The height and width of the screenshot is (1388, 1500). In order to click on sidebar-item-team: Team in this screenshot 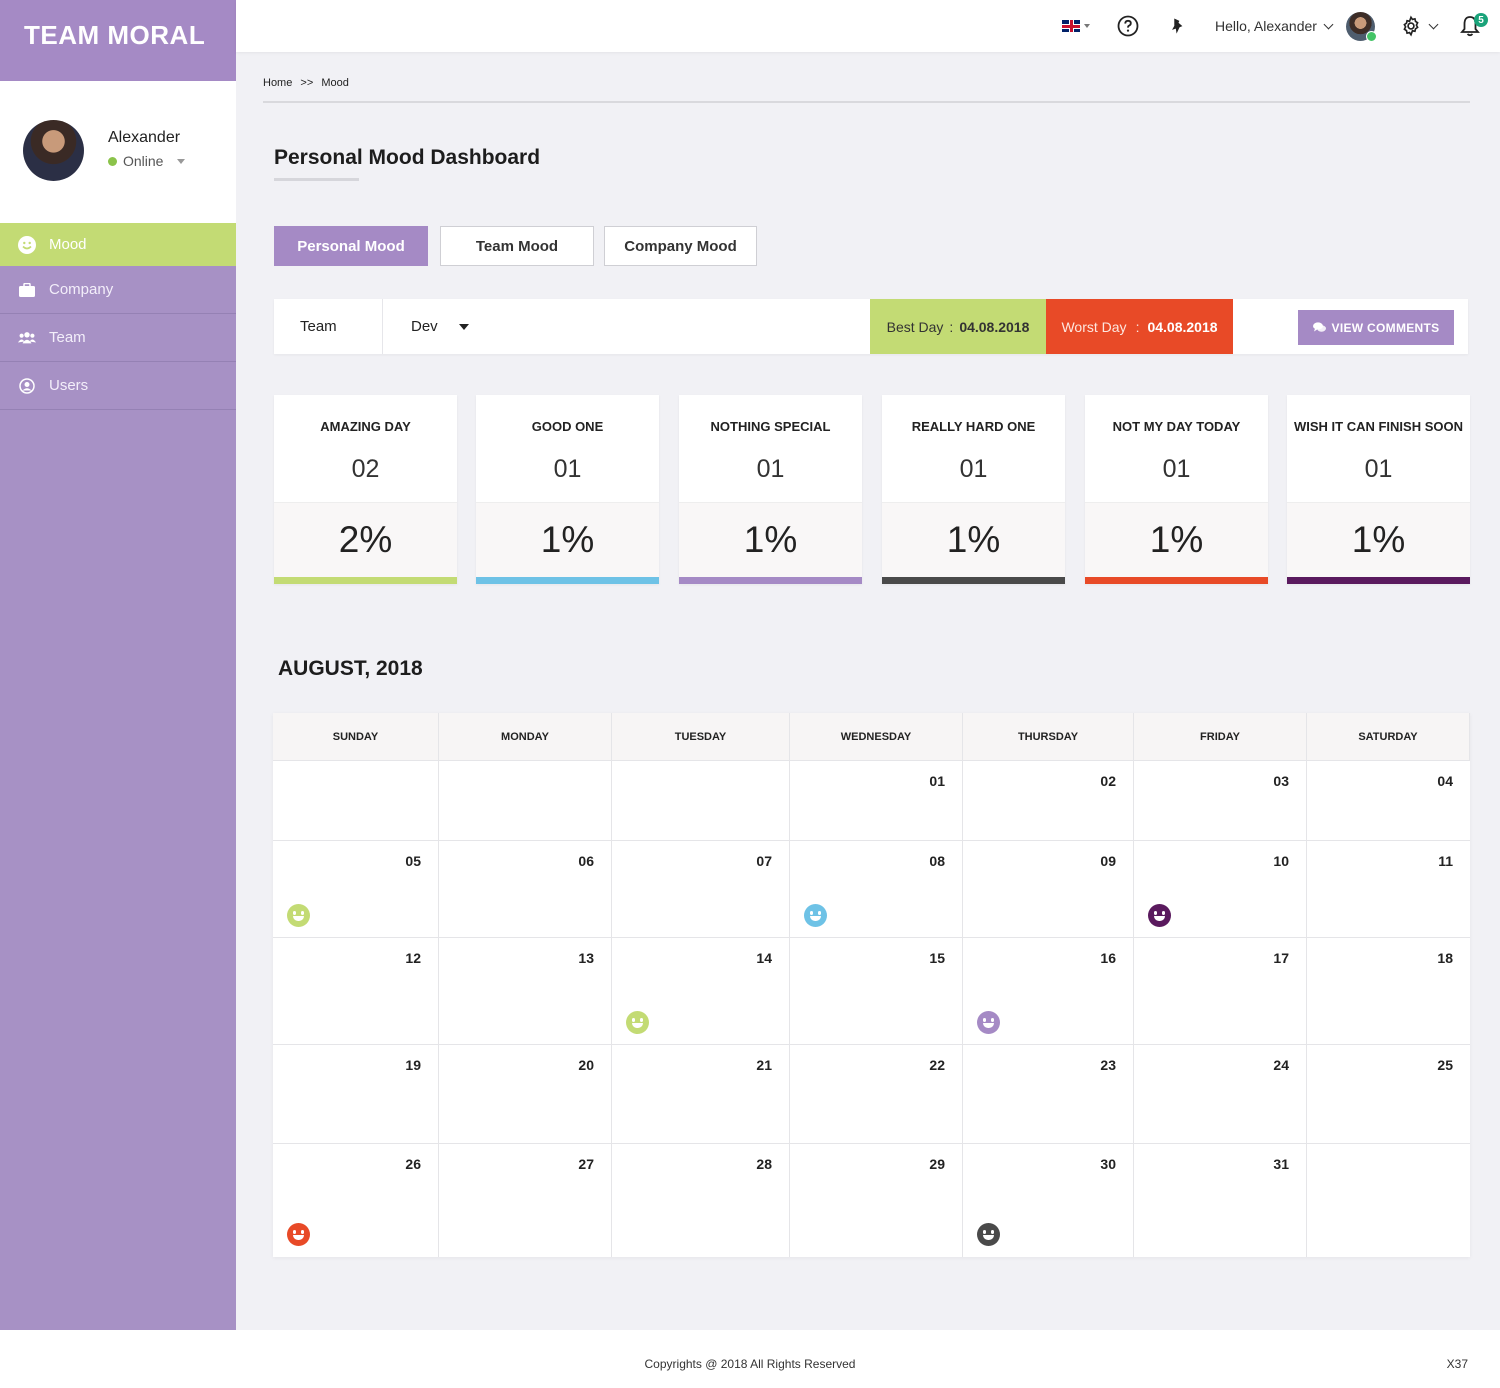, I will do `click(118, 338)`.